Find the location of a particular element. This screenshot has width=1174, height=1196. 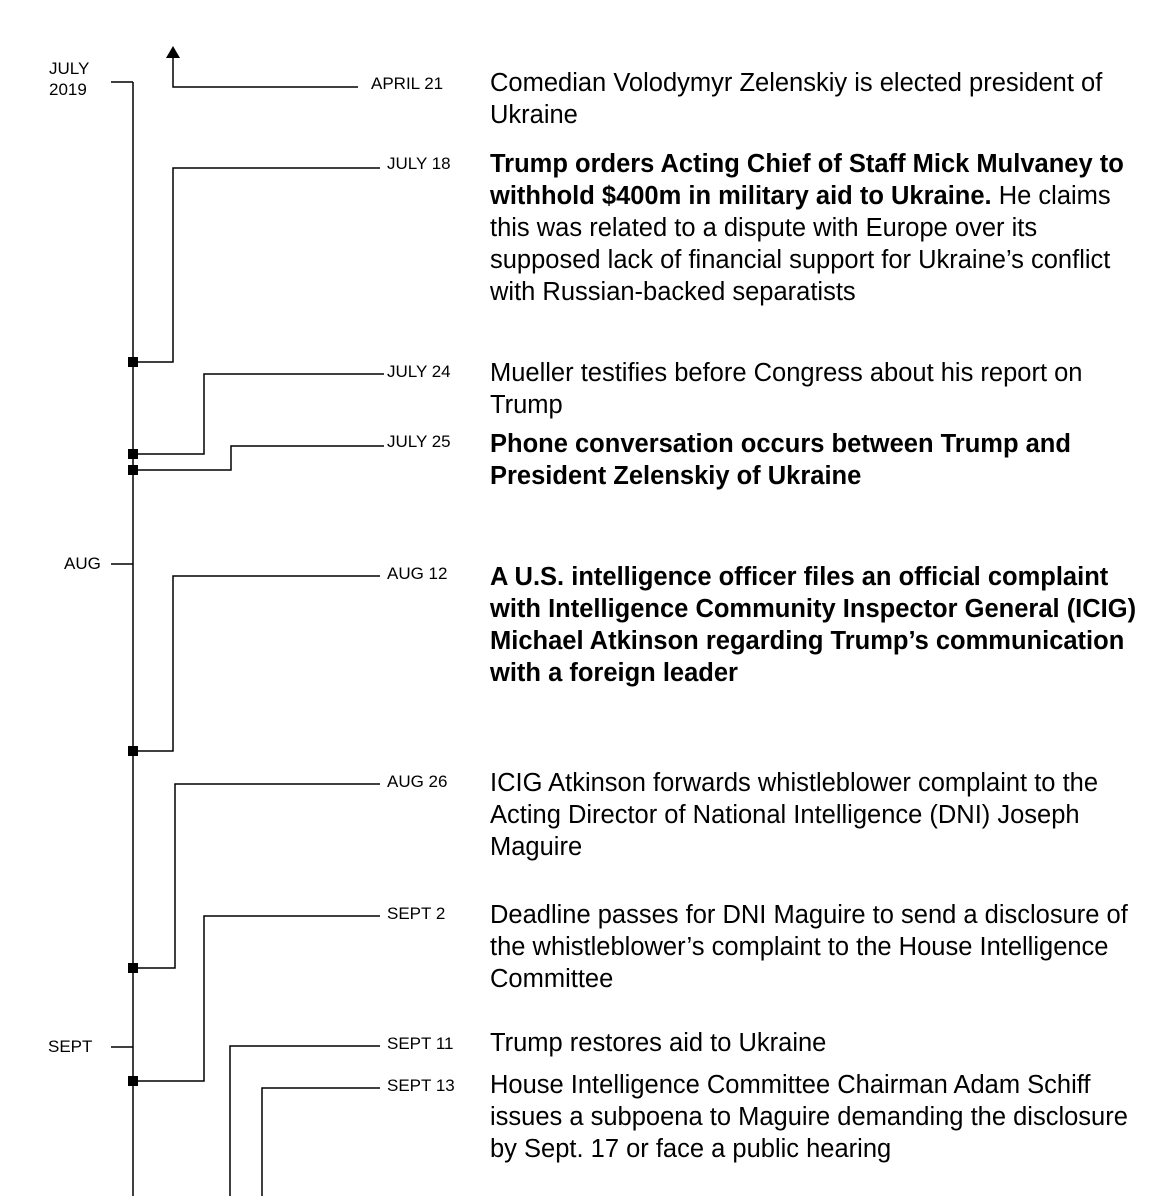

arrow-up-icon is located at coordinates (173, 52).